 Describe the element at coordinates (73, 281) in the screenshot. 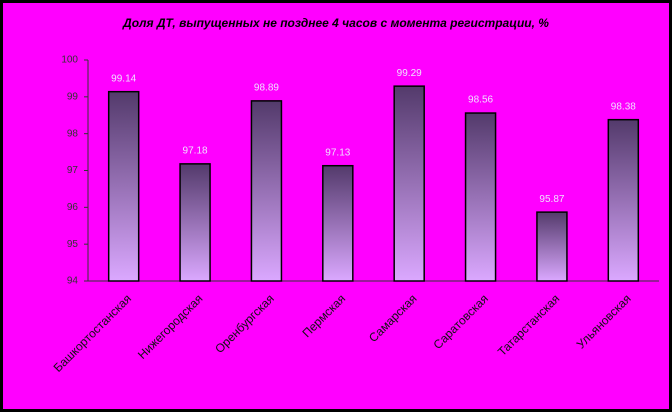

I see `y-tick-label: 94` at that location.